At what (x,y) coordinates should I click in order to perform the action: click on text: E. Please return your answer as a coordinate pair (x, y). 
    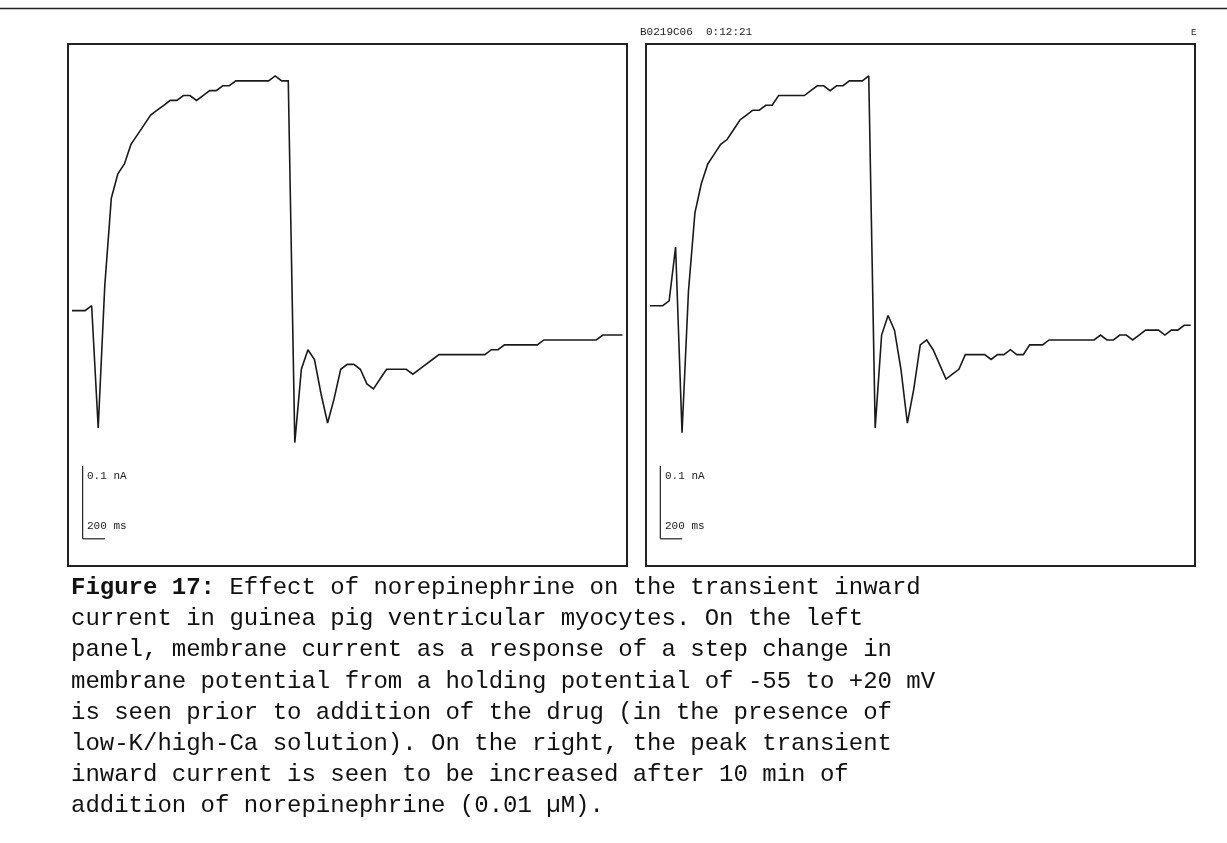
    Looking at the image, I should click on (1194, 33).